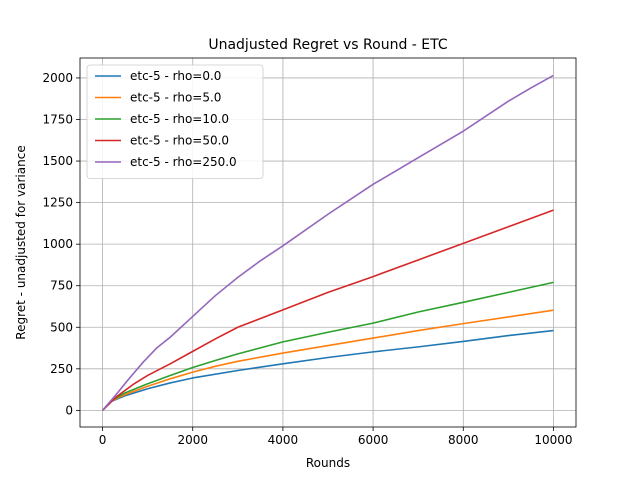 The height and width of the screenshot is (480, 640). I want to click on x-axis-label: Rounds, so click(328, 463).